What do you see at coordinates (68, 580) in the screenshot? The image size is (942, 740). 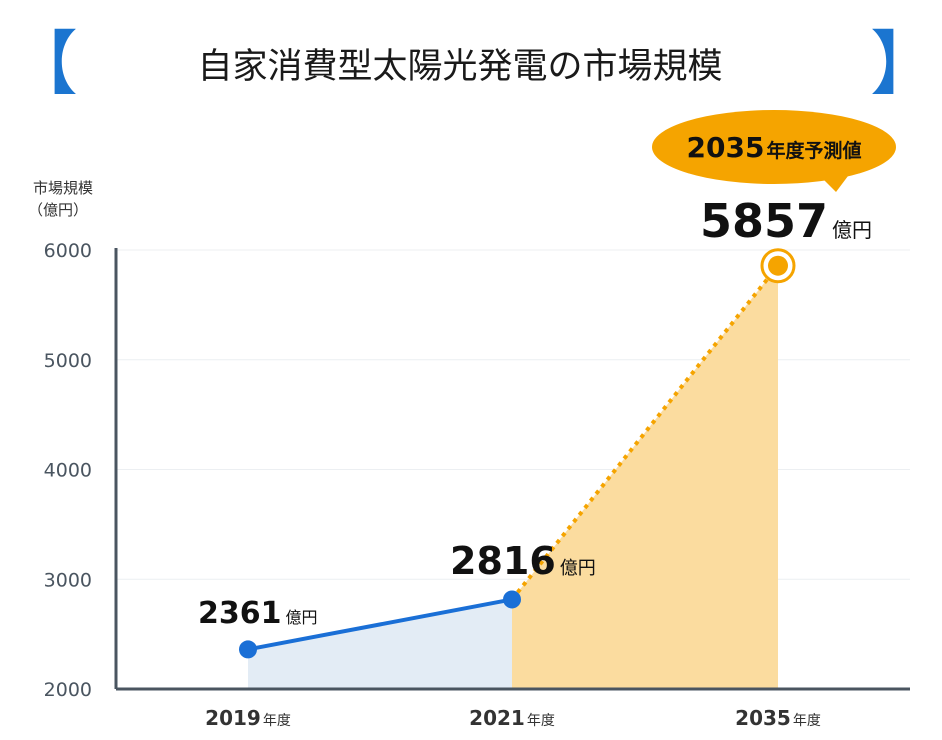 I see `y-tick-label: 3000` at bounding box center [68, 580].